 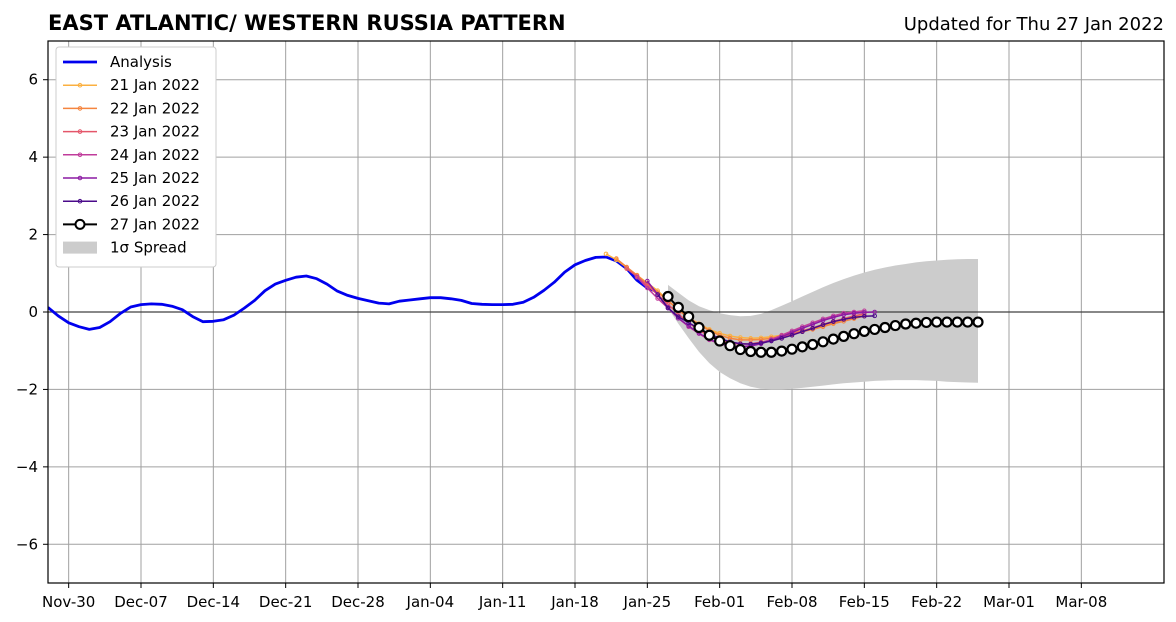 I want to click on y-tick-label: −2, so click(x=27, y=389).